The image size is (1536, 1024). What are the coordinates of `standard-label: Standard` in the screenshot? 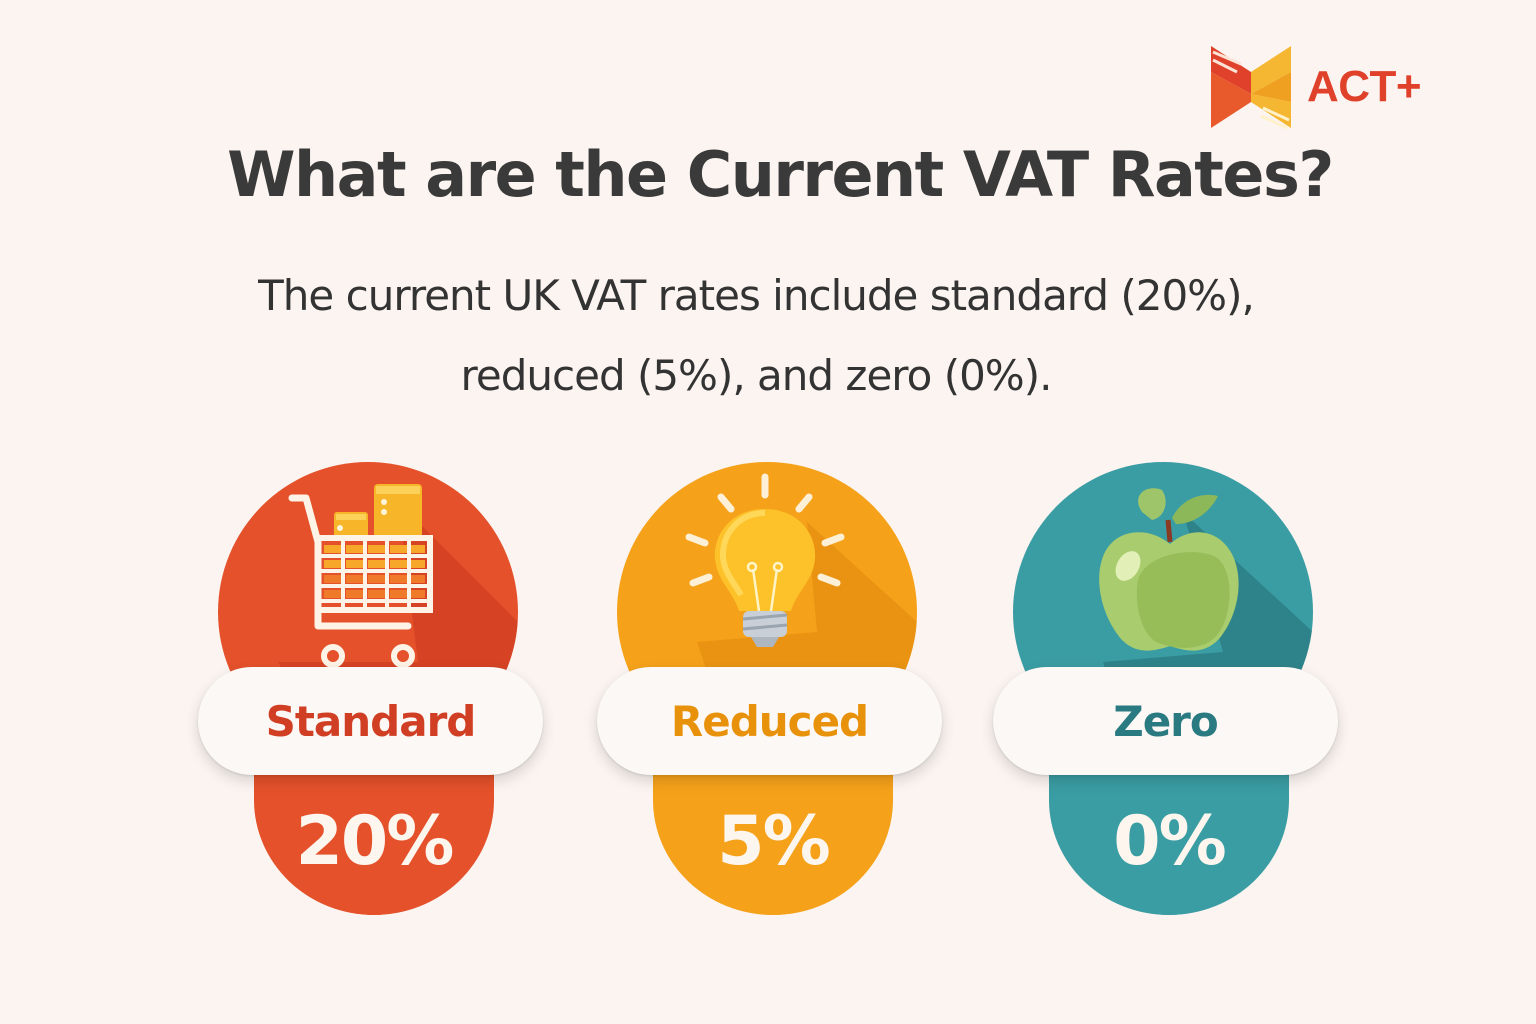 It's located at (371, 721).